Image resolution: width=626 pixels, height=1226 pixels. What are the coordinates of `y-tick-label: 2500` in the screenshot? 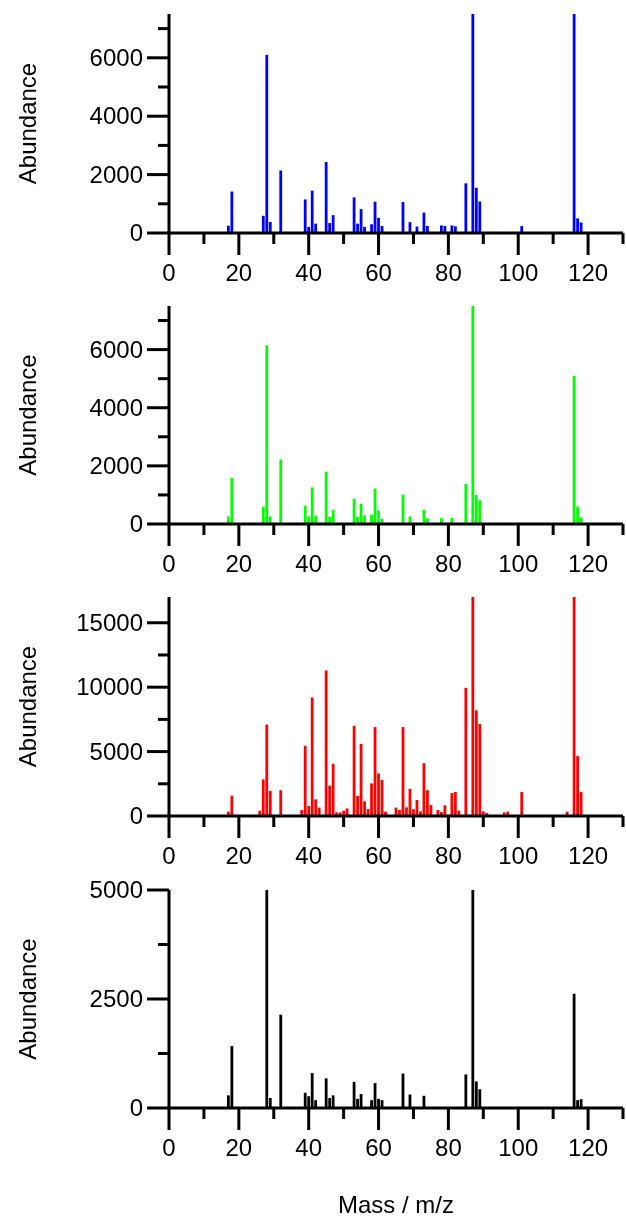 It's located at (116, 998).